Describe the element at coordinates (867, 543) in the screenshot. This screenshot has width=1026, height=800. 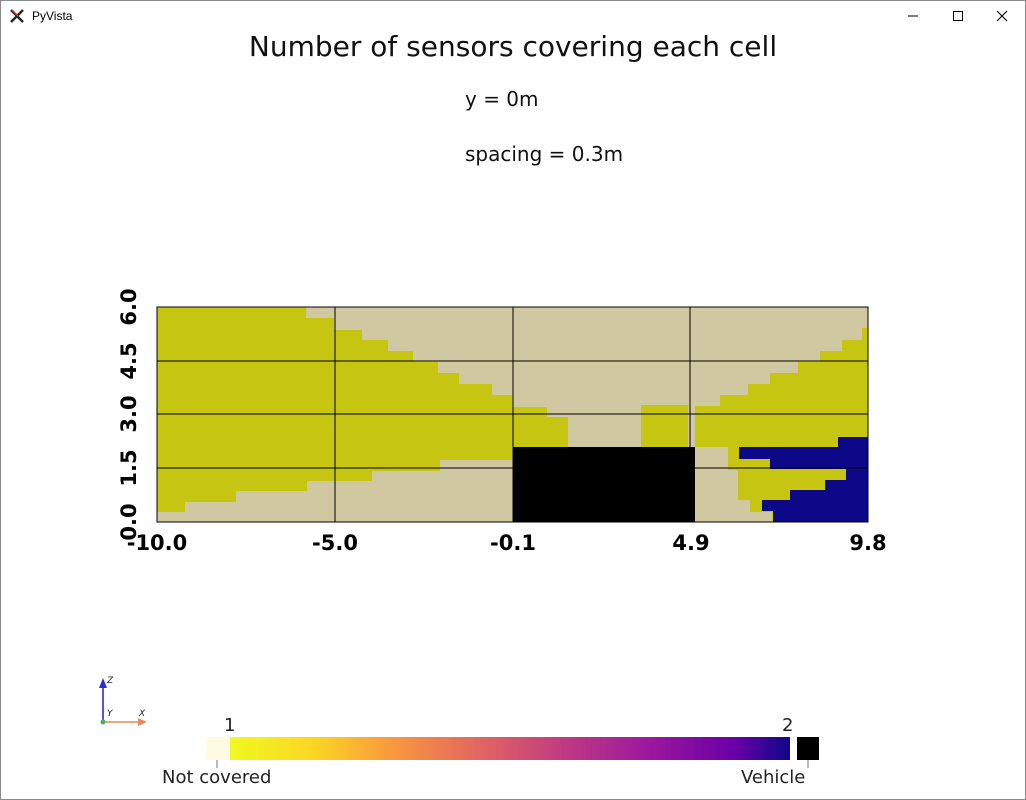
I see `x-tick-label: 9.8` at that location.